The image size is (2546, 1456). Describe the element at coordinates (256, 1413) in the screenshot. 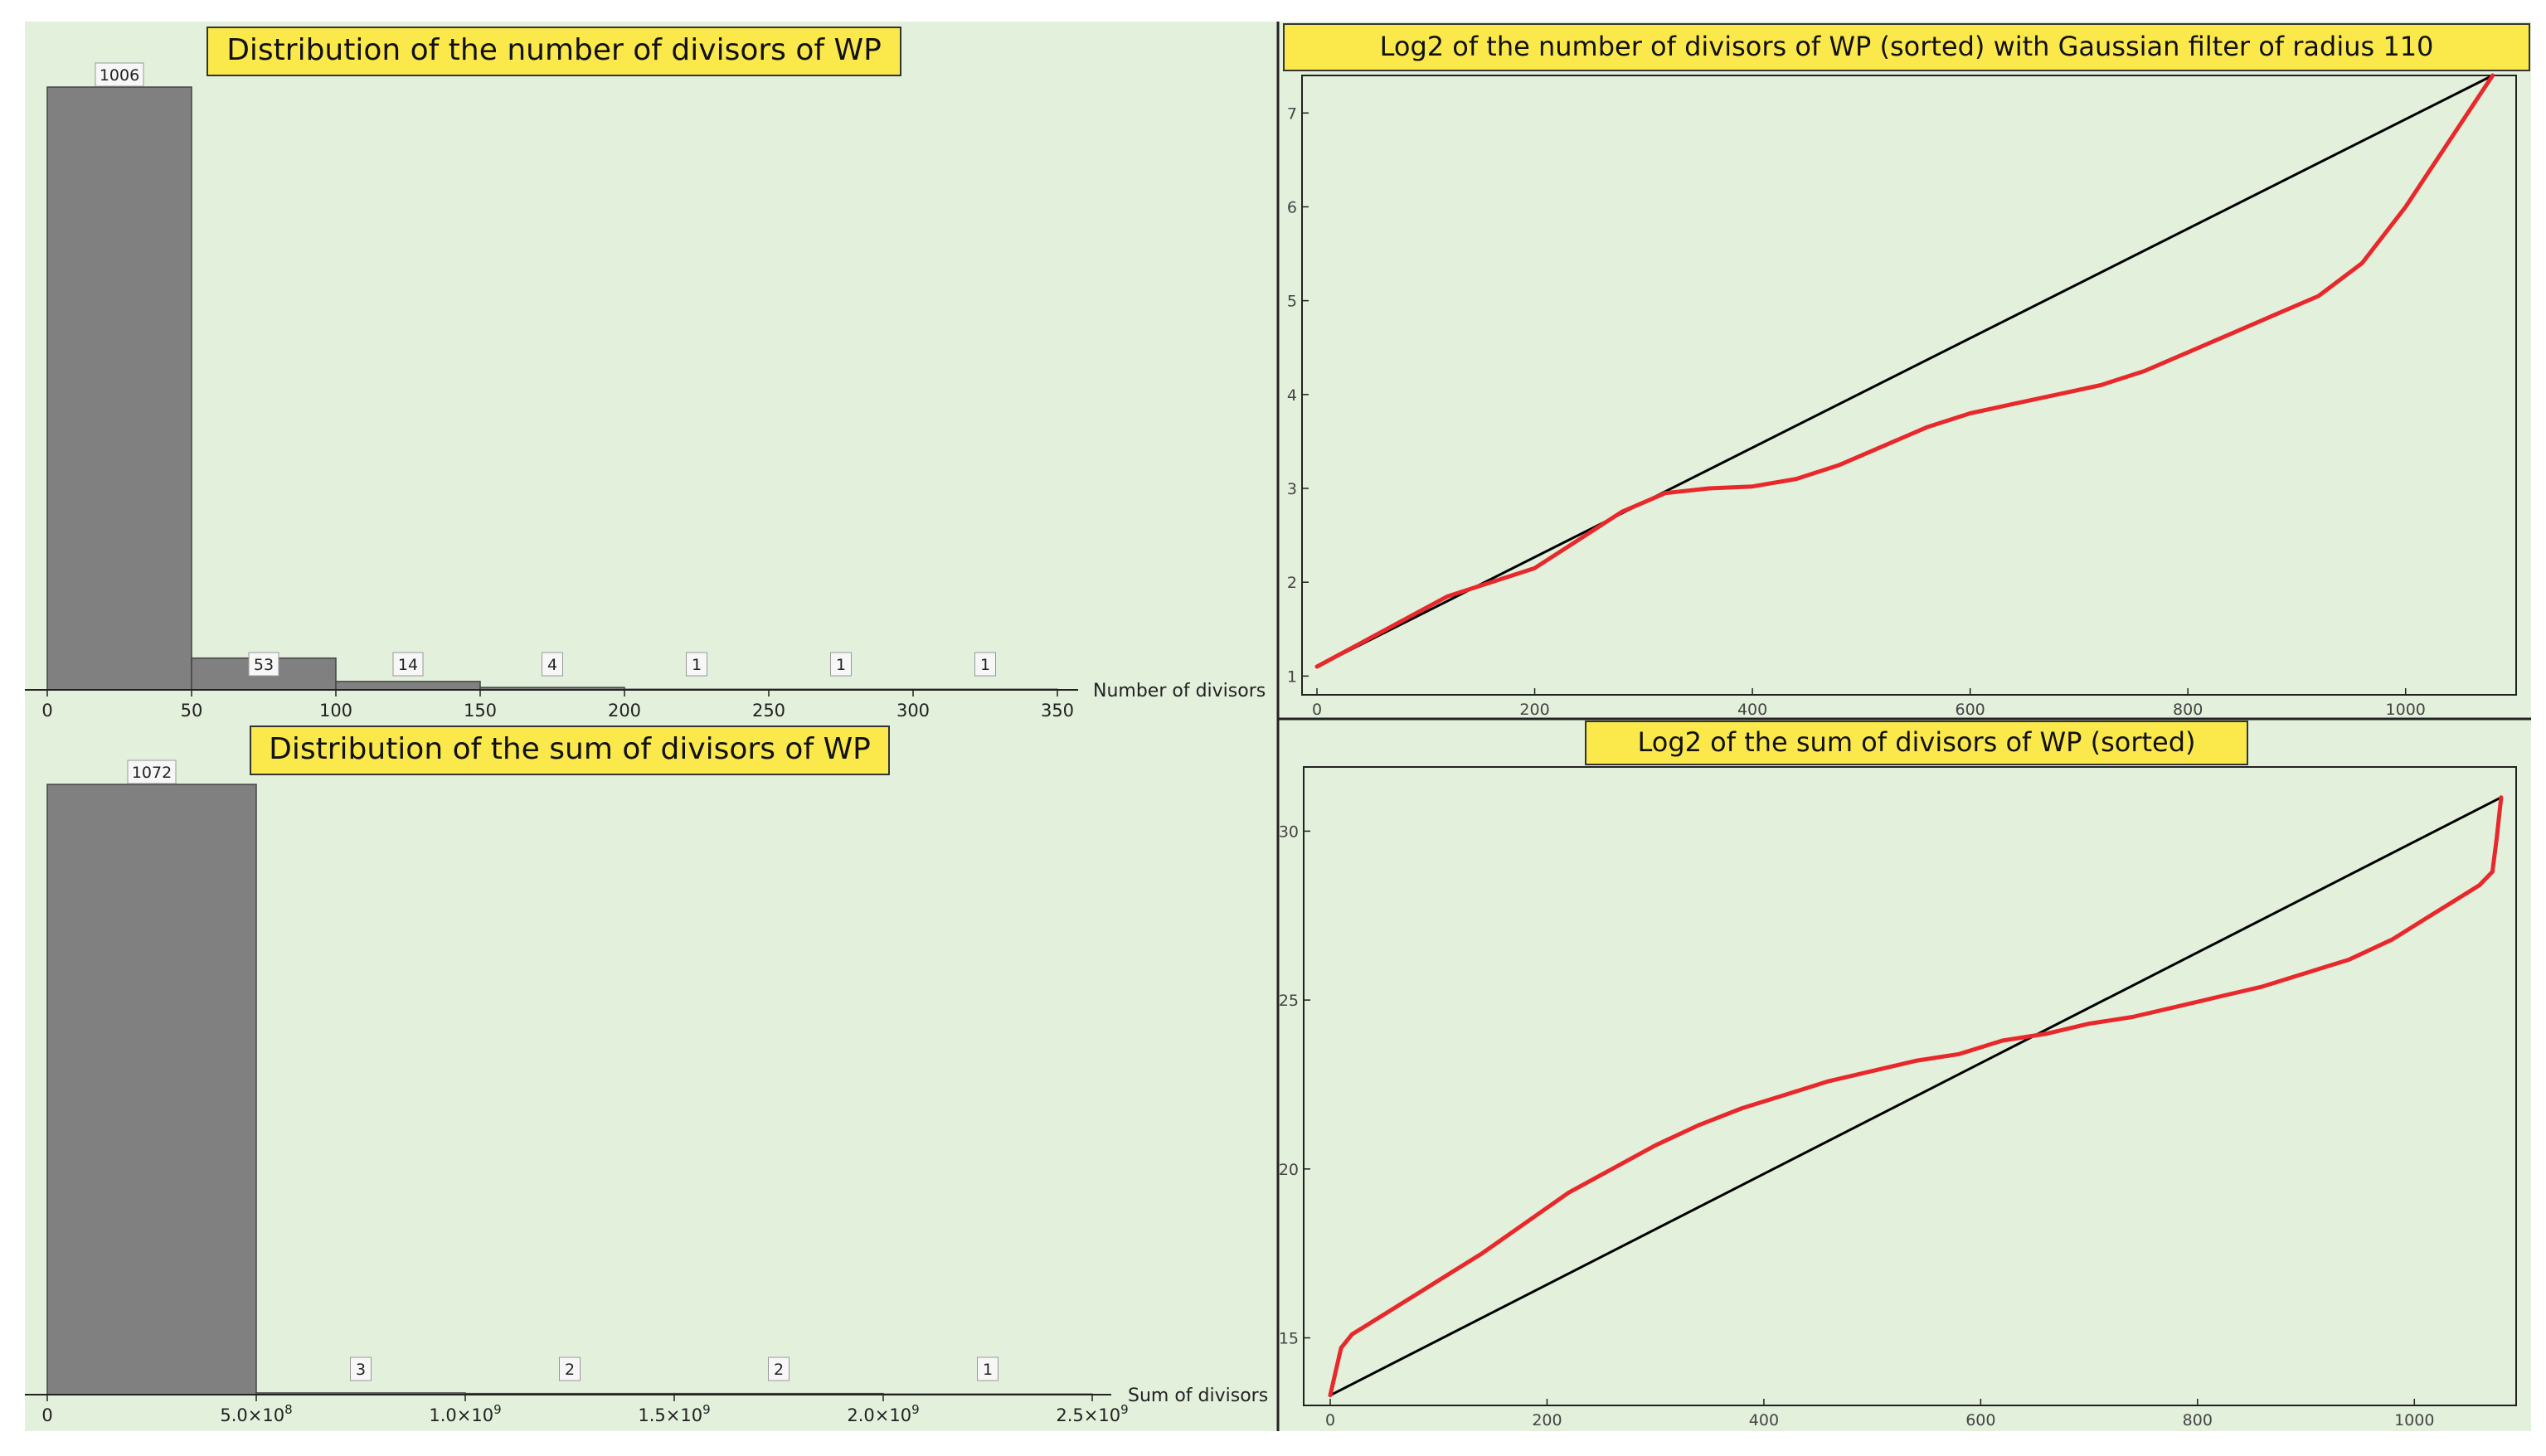

I see `h3-x-tick-label: 5.0×10⁸` at that location.